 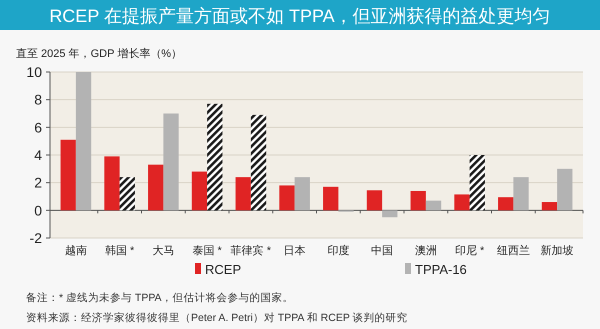 What do you see at coordinates (223, 269) in the screenshot?
I see `legend-label: RCEP` at bounding box center [223, 269].